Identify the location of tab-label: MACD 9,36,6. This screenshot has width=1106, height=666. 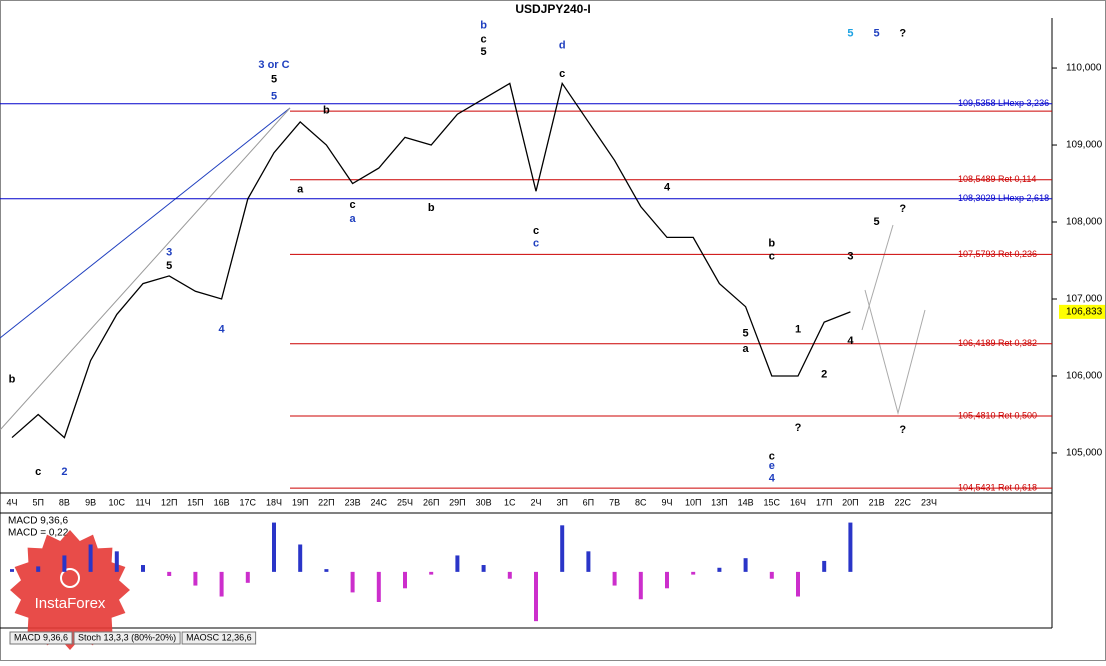
(41, 637).